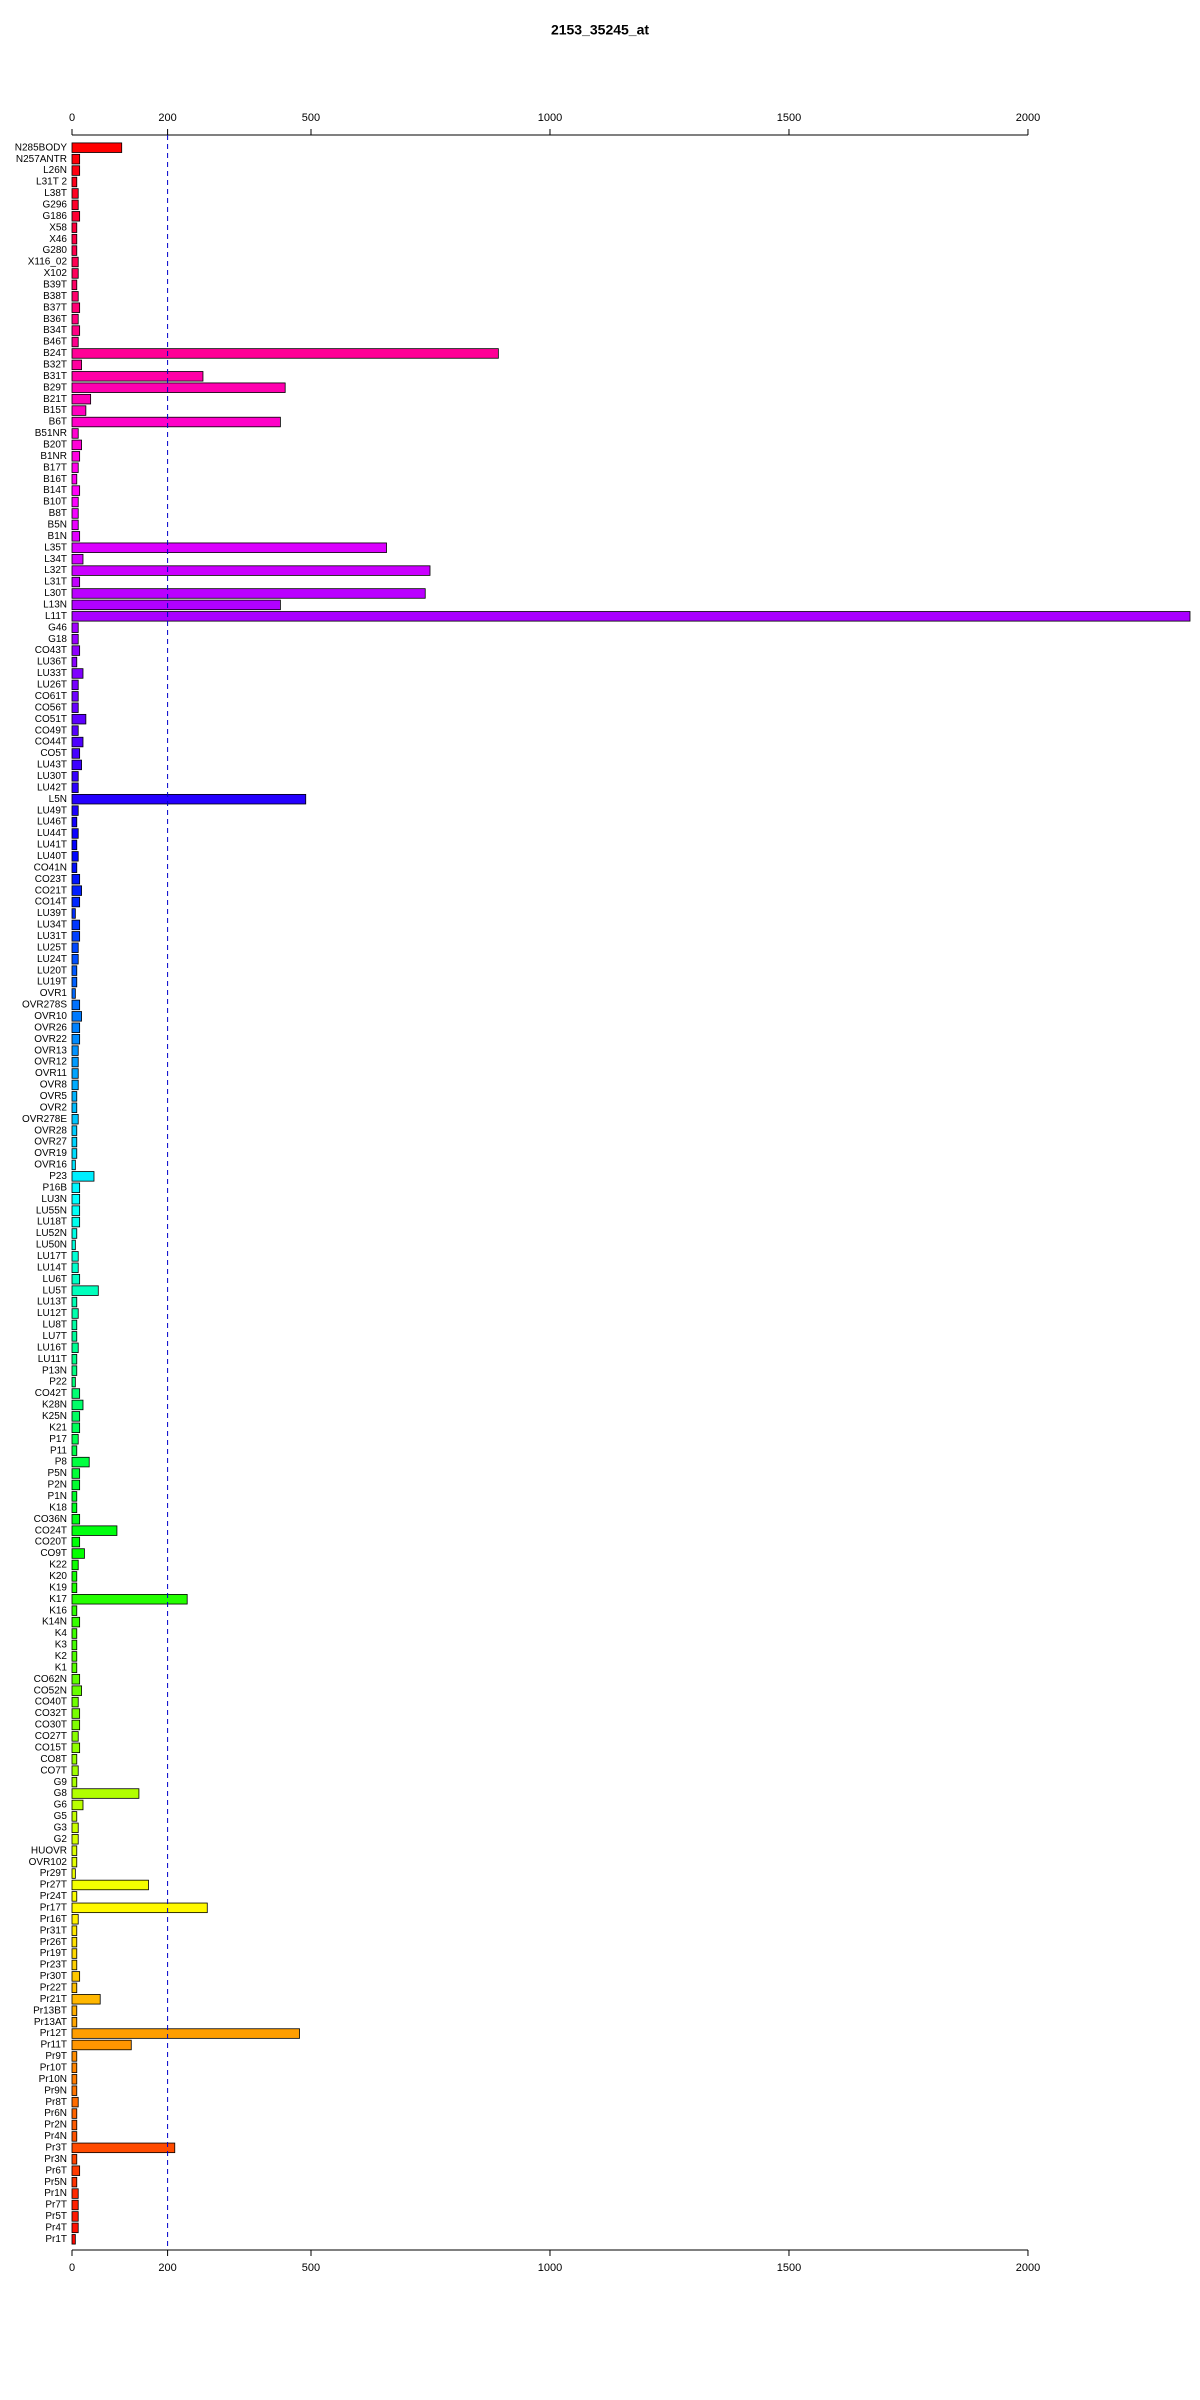 Image resolution: width=1200 pixels, height=2400 pixels. I want to click on y-tick-label: P22, so click(58, 1382).